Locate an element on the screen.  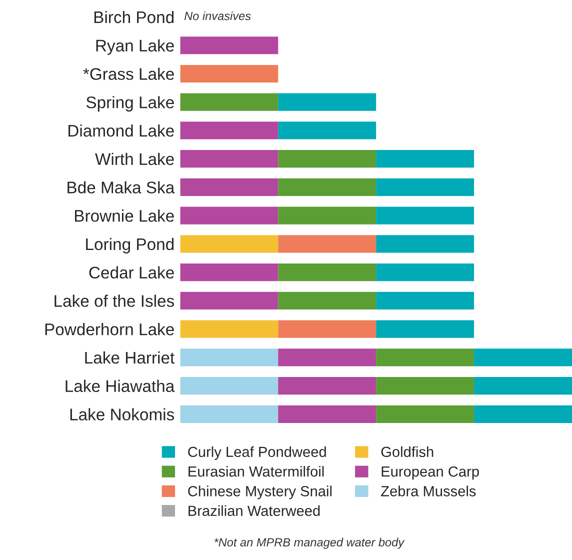
y-tick-label: Diamond Lake is located at coordinates (121, 130).